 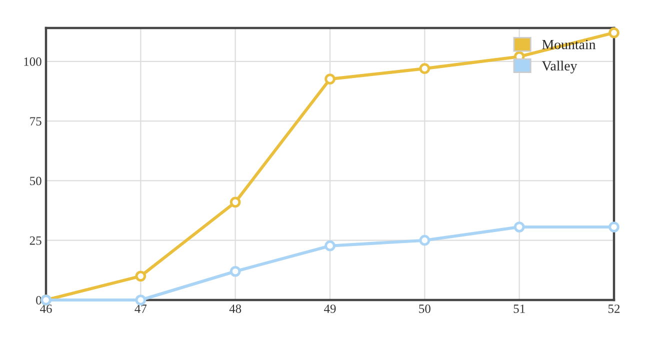 What do you see at coordinates (614, 308) in the screenshot?
I see `x-tick-label: 52` at bounding box center [614, 308].